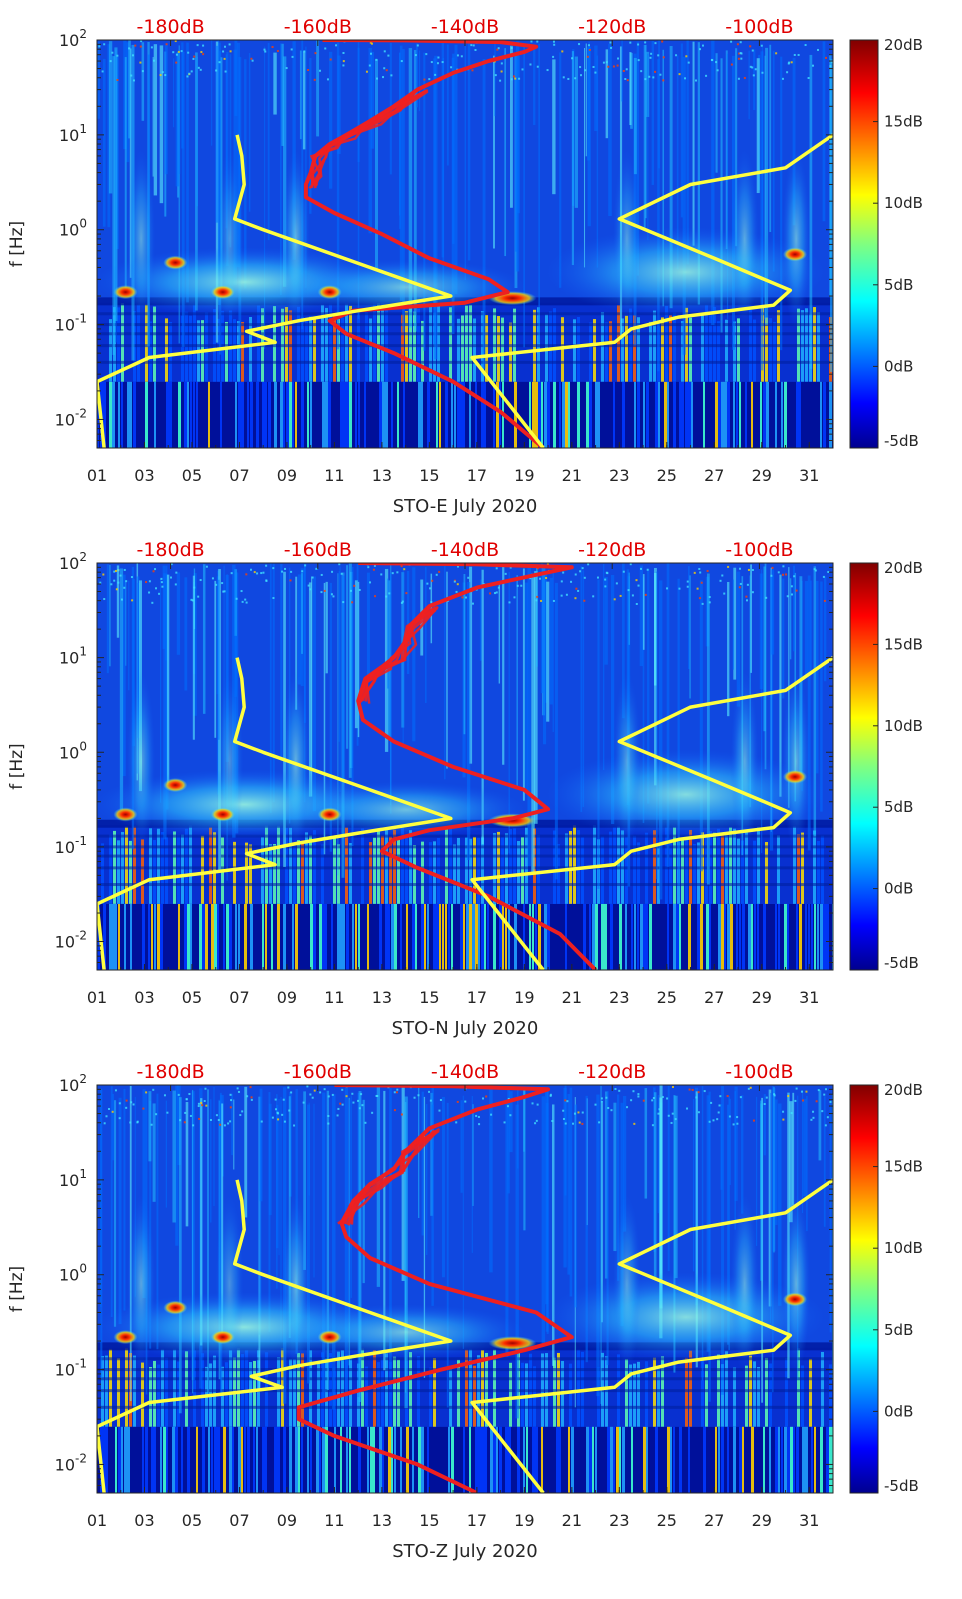 The width and height of the screenshot is (962, 1599). Describe the element at coordinates (175, 262) in the screenshot. I see `hot-spot` at that location.